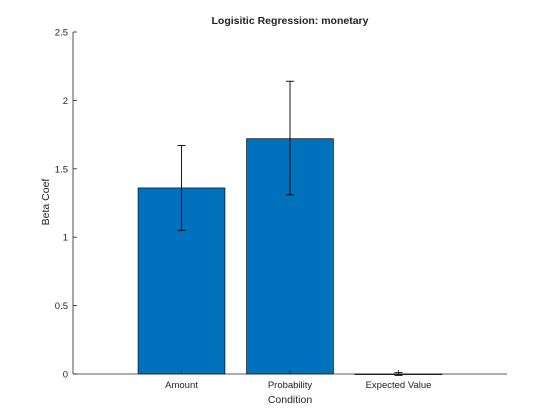 The height and width of the screenshot is (420, 560). What do you see at coordinates (290, 21) in the screenshot?
I see `chart-title: Logisitic Regression: monetary` at bounding box center [290, 21].